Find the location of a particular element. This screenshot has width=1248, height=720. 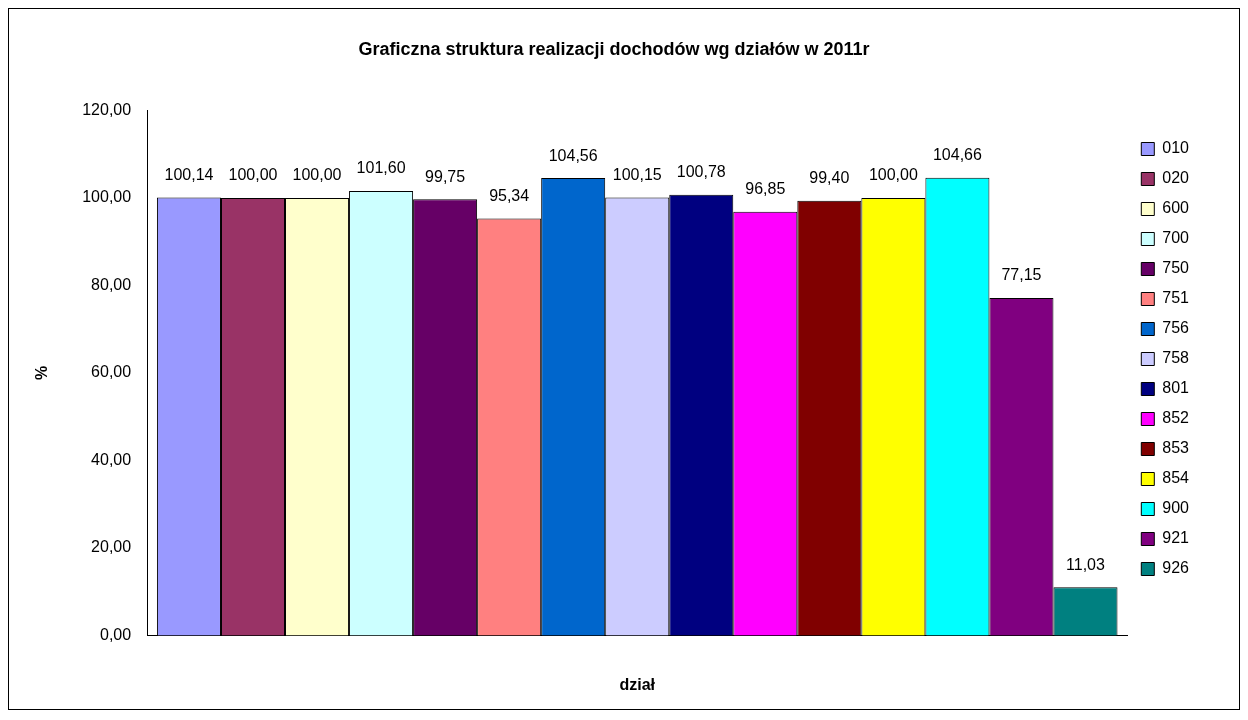

data-label: 77,15 is located at coordinates (1021, 275).